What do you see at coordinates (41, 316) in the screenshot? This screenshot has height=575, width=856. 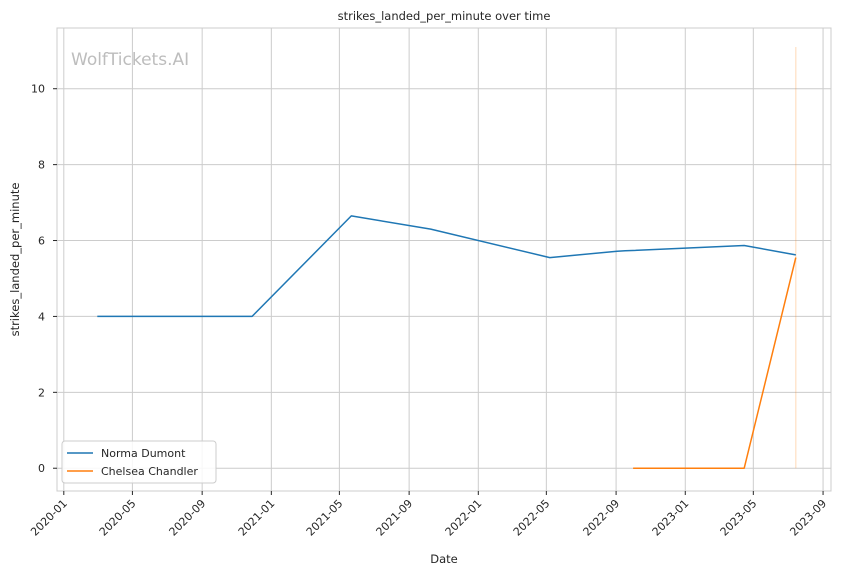 I see `y-tick-label: 4` at bounding box center [41, 316].